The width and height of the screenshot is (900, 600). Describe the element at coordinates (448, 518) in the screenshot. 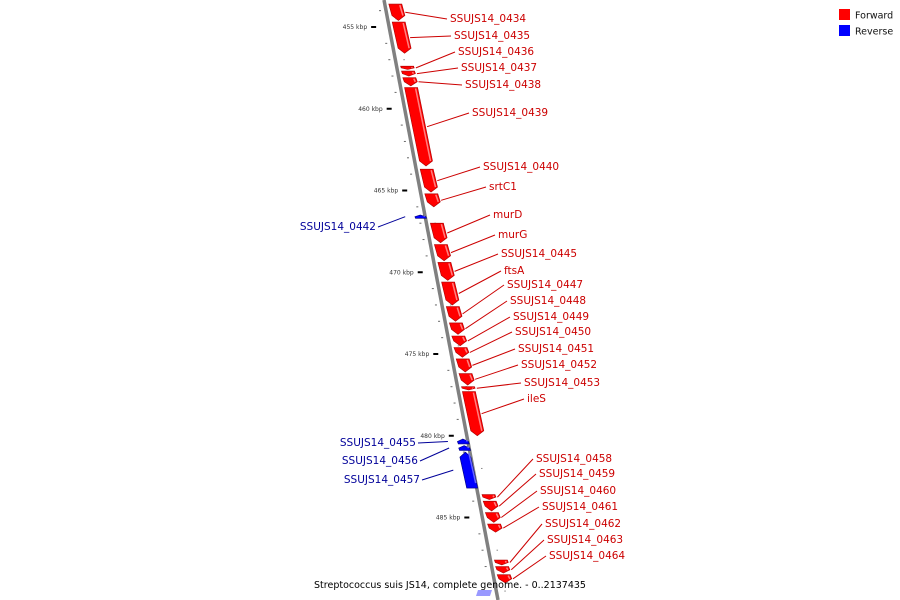

I see `tick-label: 485 kbp` at that location.